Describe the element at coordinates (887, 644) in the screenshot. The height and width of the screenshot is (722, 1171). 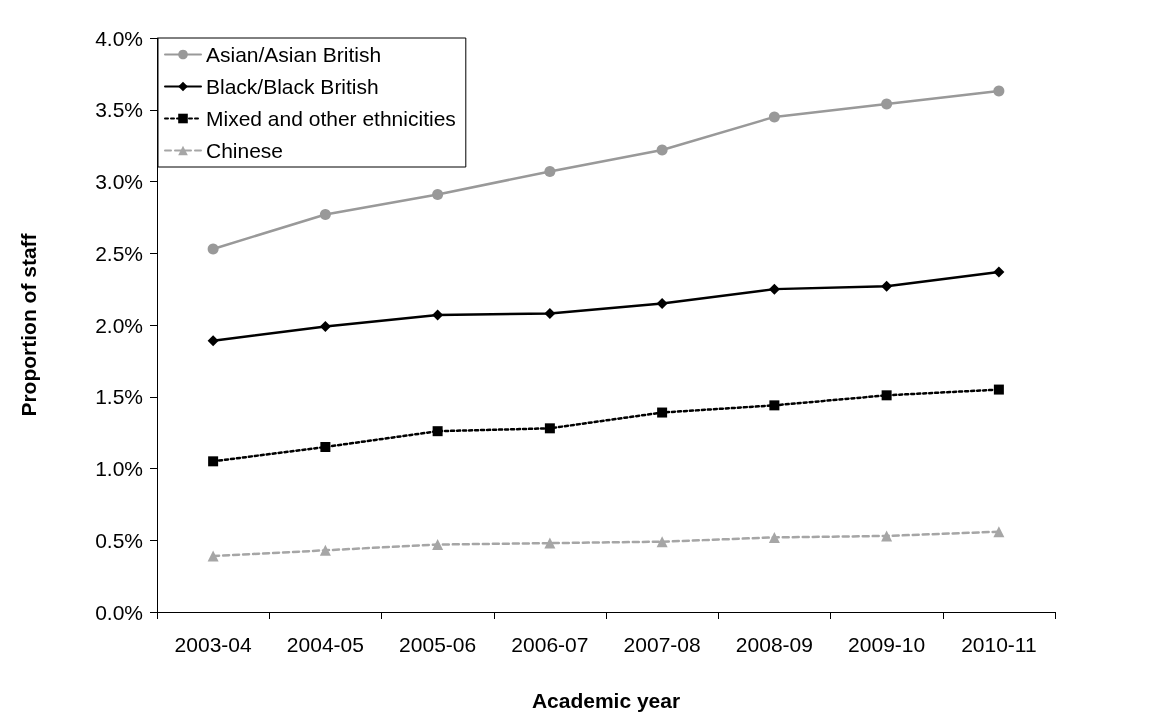
I see `x-tick-label: 2009-10` at that location.